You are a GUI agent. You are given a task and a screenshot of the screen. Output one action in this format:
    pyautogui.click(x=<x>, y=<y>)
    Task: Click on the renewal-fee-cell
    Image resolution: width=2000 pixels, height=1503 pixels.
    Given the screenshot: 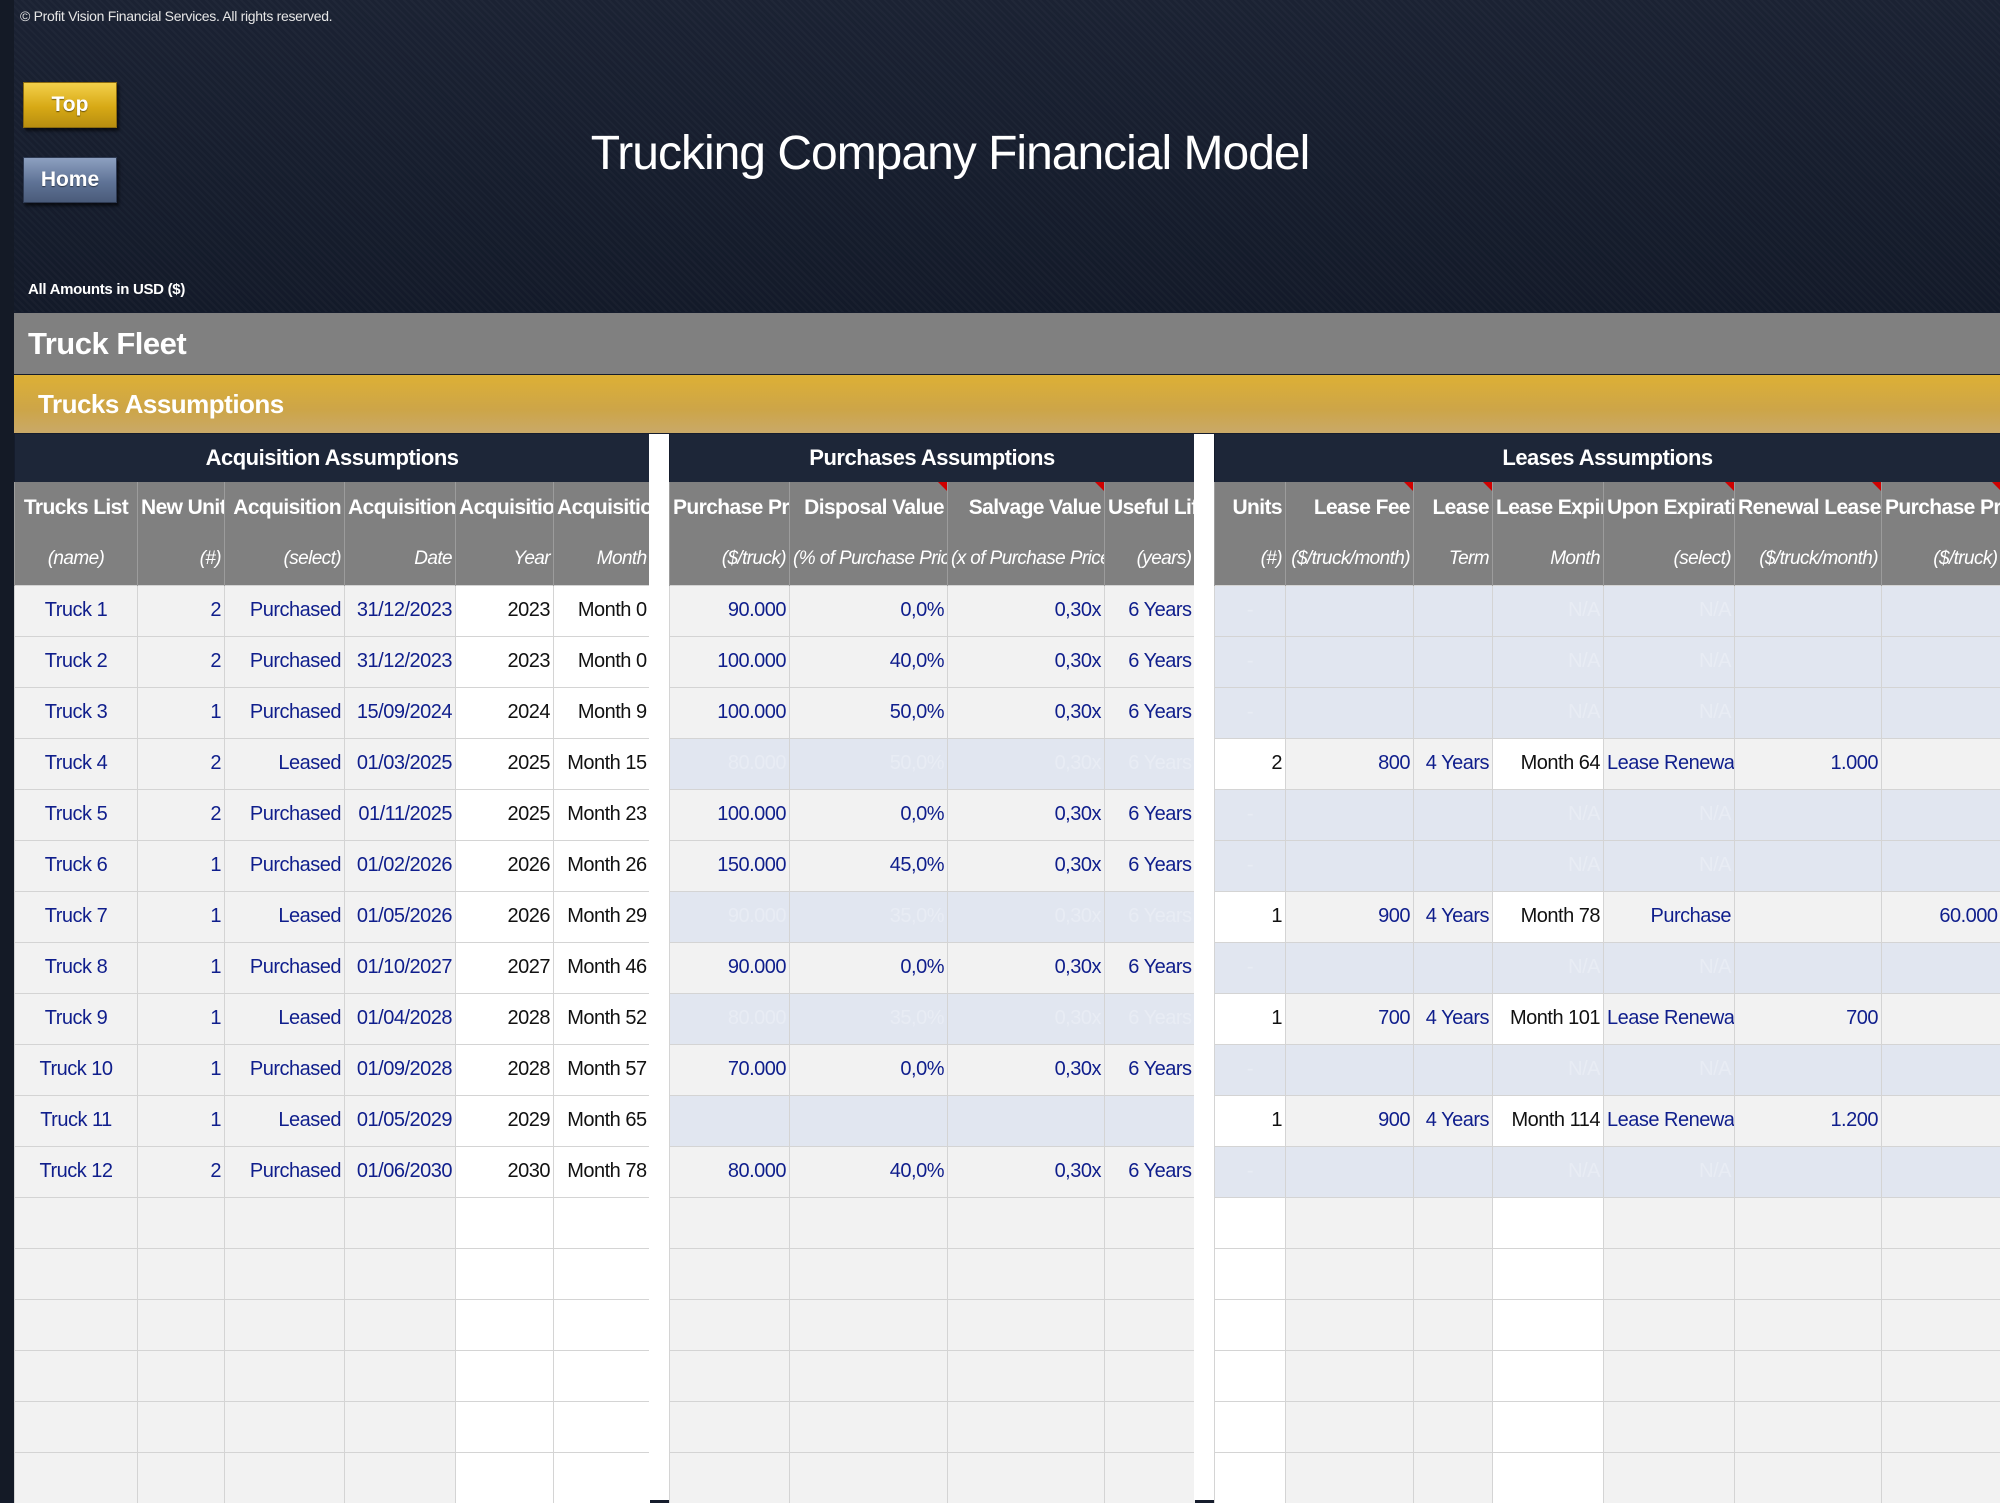 What is the action you would take?
    pyautogui.click(x=1808, y=865)
    